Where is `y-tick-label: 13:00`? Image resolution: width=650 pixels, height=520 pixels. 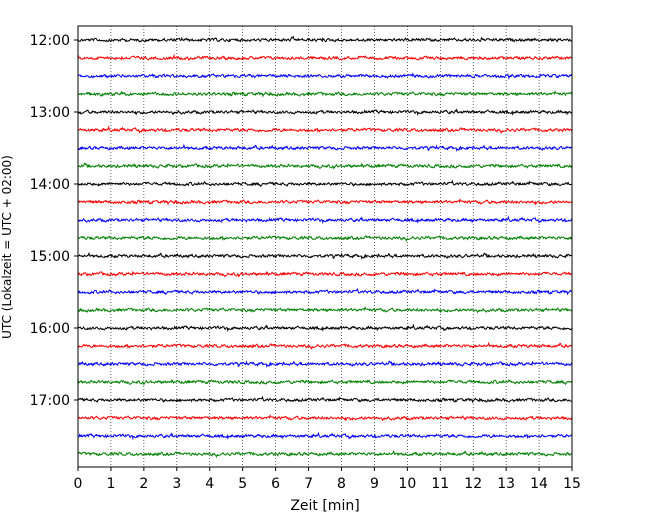 y-tick-label: 13:00 is located at coordinates (50, 113).